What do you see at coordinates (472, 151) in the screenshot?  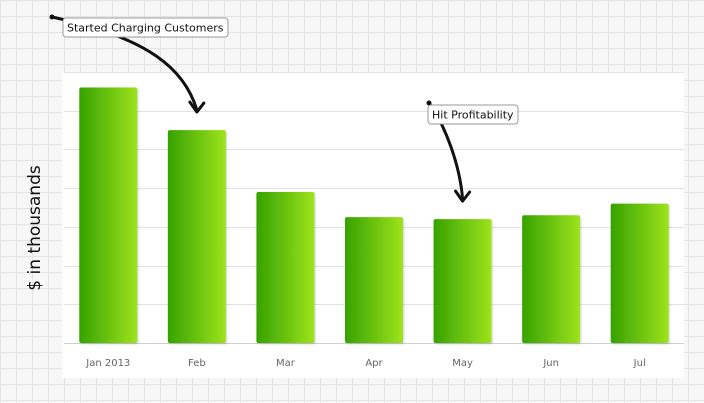 I see `annotation: Hit Profitability` at bounding box center [472, 151].